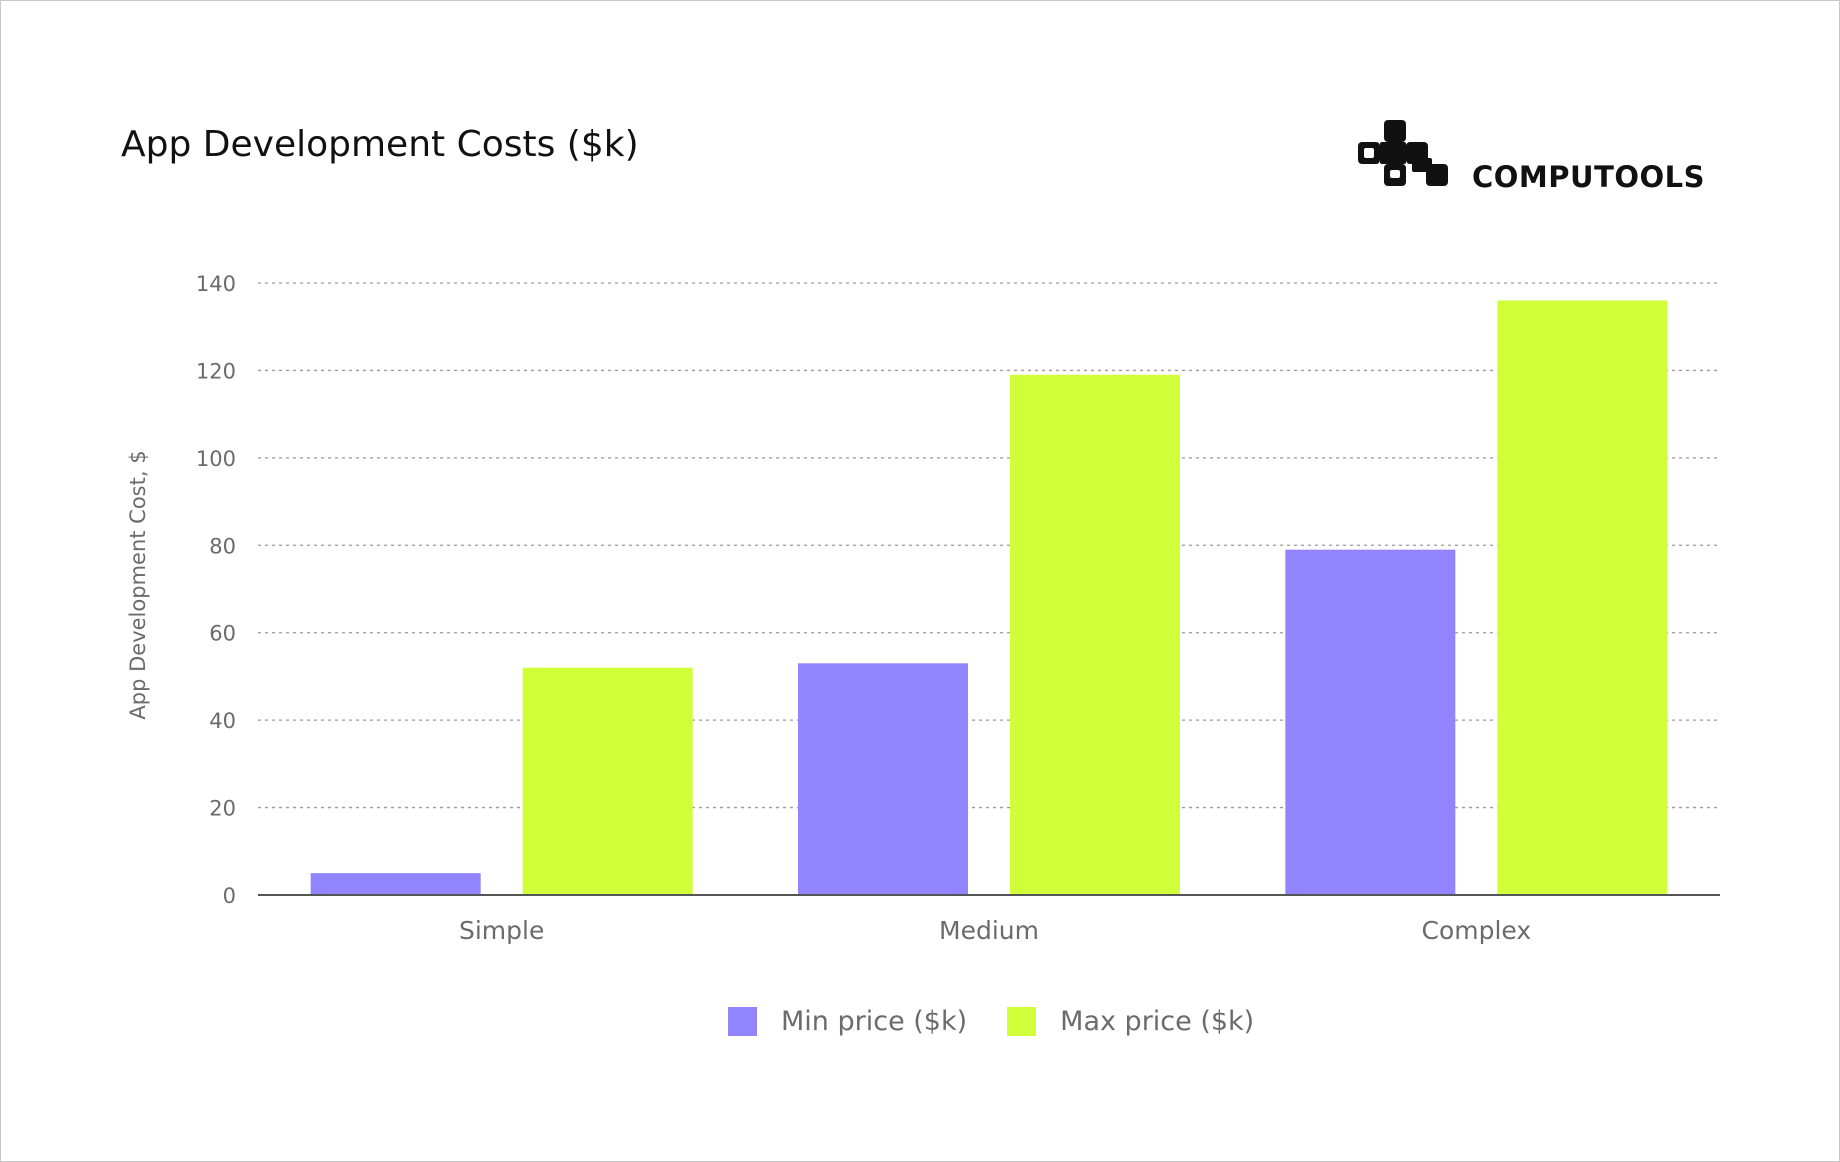 This screenshot has height=1162, width=1840. I want to click on y-tick-label: 60, so click(222, 634).